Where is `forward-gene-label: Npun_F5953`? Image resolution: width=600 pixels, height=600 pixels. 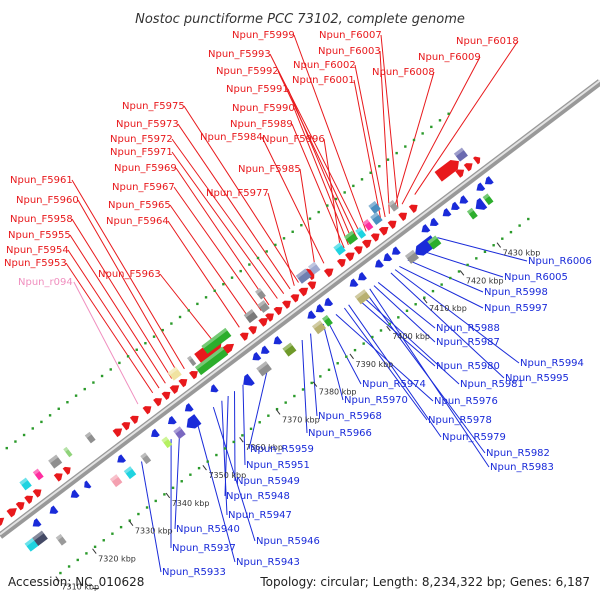 forward-gene-label: Npun_F5953 is located at coordinates (35, 263).